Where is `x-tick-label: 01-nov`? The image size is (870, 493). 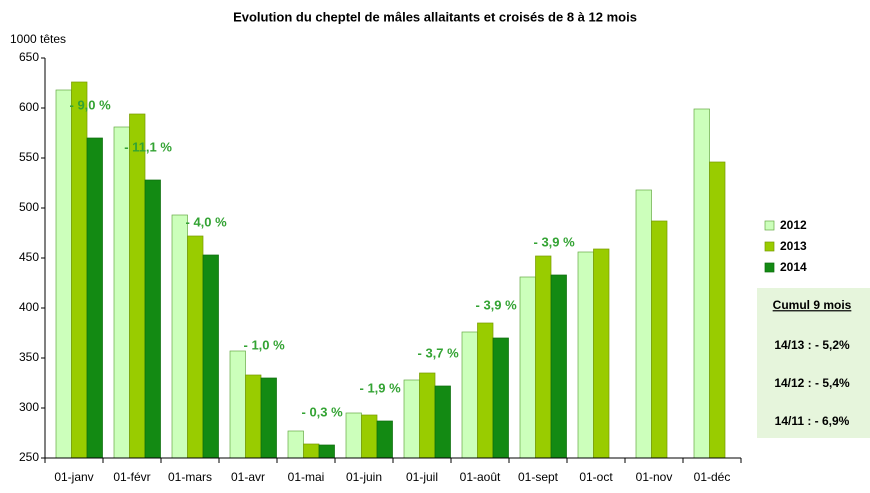 x-tick-label: 01-nov is located at coordinates (654, 477).